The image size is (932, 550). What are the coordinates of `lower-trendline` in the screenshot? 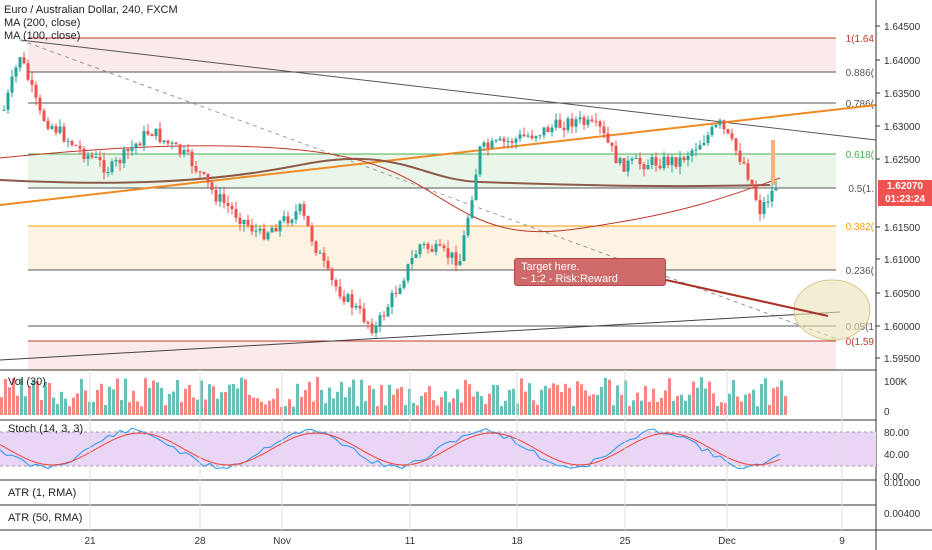 It's located at (420, 336).